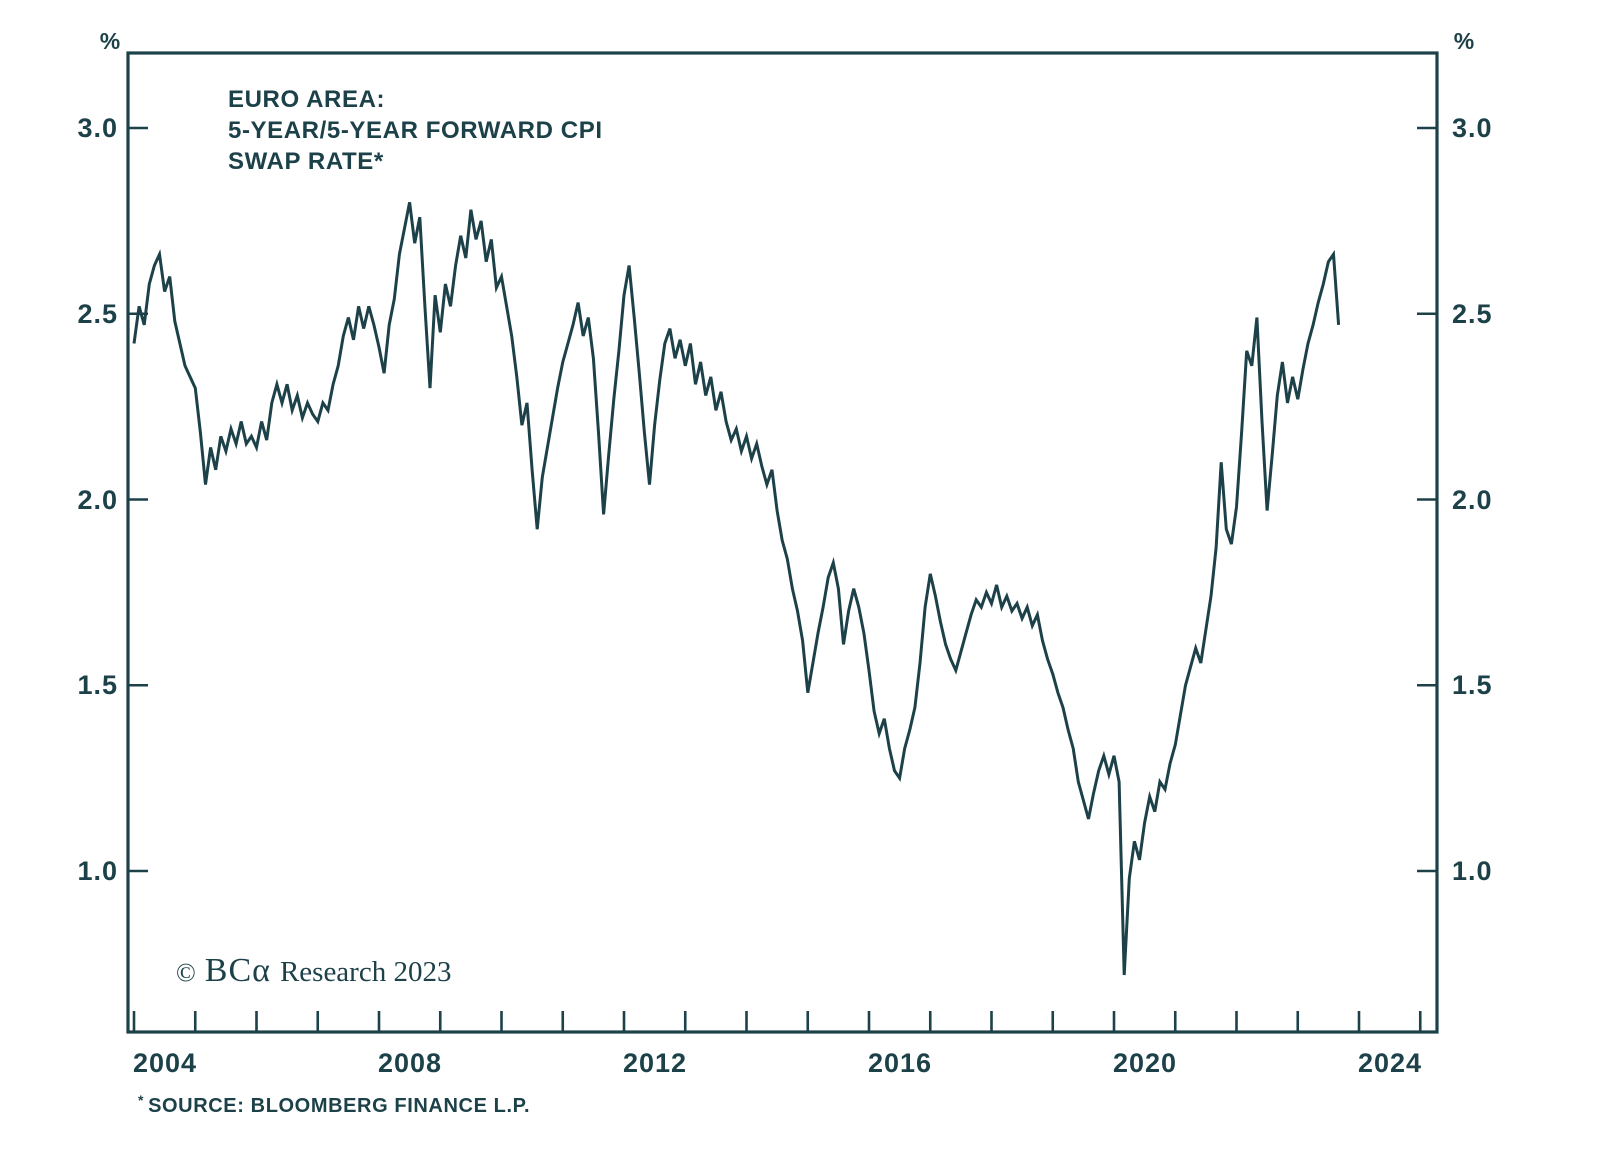 The height and width of the screenshot is (1151, 1600). I want to click on chart-title-line-1: EURO AREA:, so click(307, 99).